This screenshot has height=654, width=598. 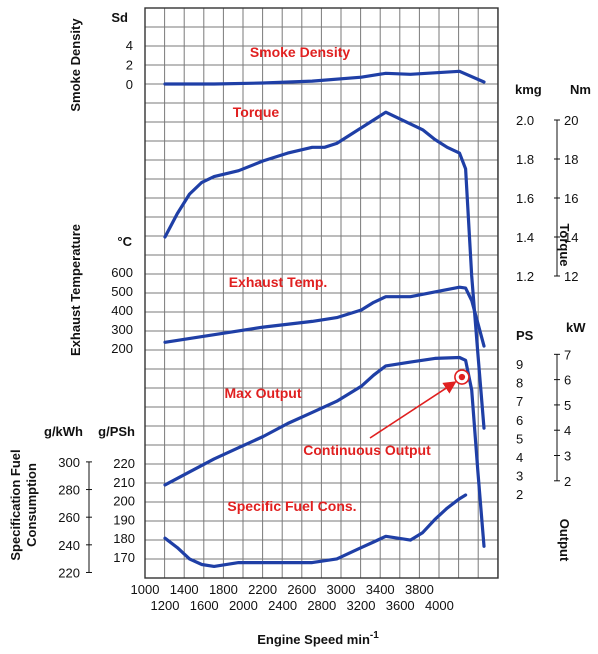 I want to click on torque-nm-tick-label: 18, so click(x=571, y=159).